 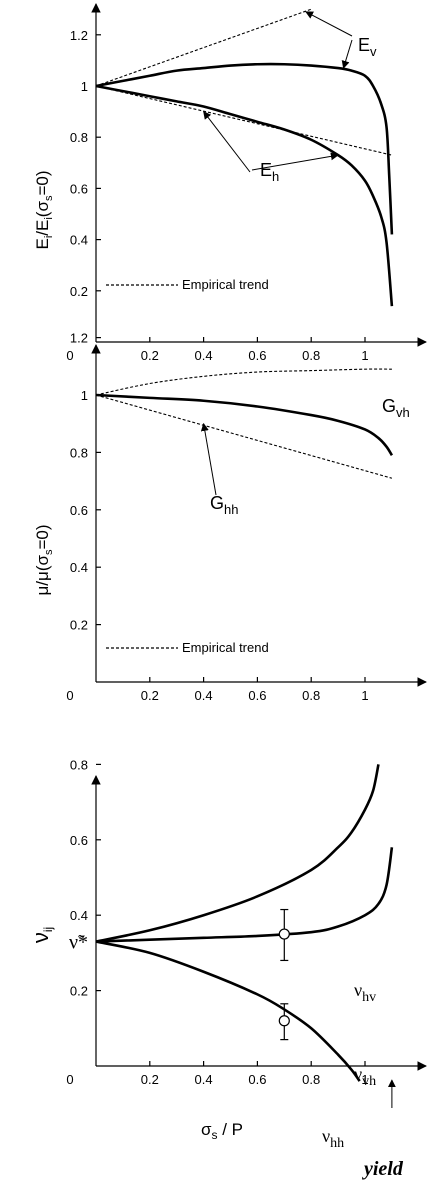 What do you see at coordinates (228, 1011) in the screenshot?
I see `series-solid--hh` at bounding box center [228, 1011].